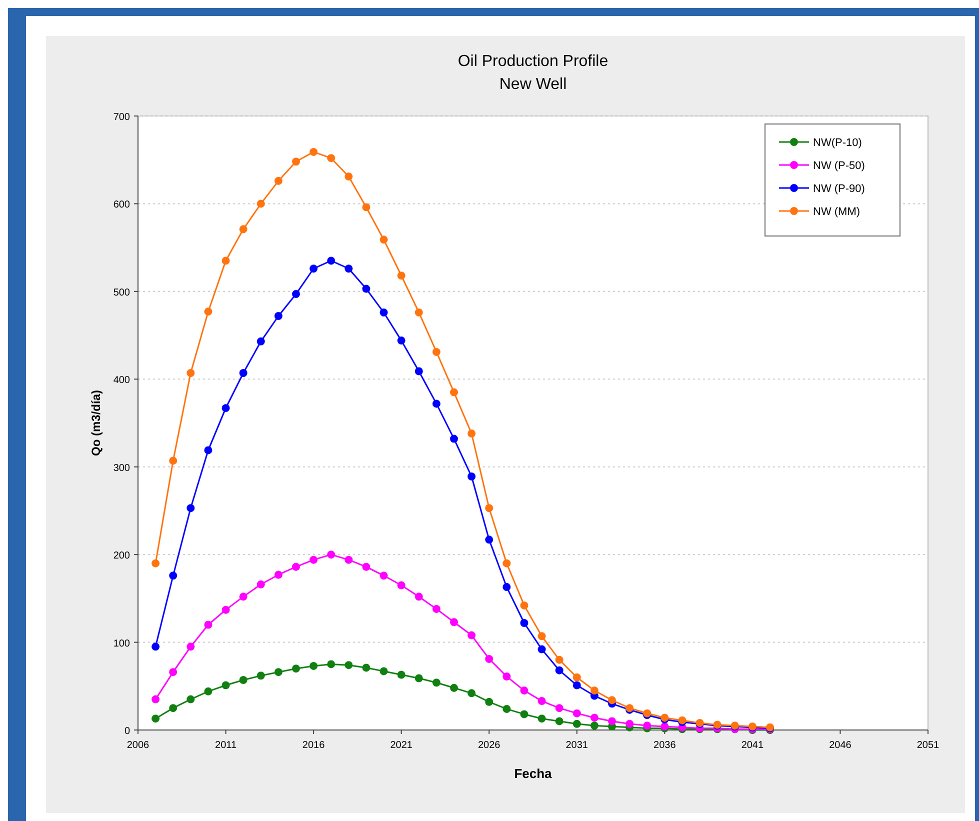 Image resolution: width=979 pixels, height=821 pixels. Describe the element at coordinates (138, 745) in the screenshot. I see `x-tick-label: 2006` at that location.